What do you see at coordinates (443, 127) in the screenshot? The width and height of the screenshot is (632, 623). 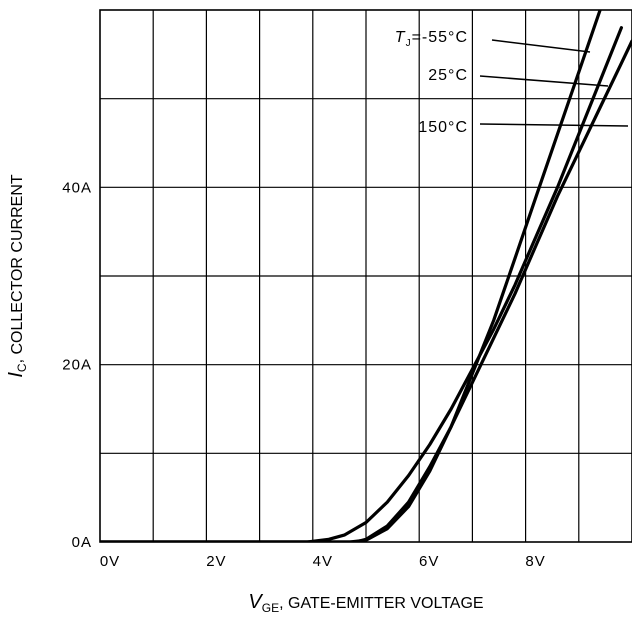 I see `legend-label-2: 150°C` at bounding box center [443, 127].